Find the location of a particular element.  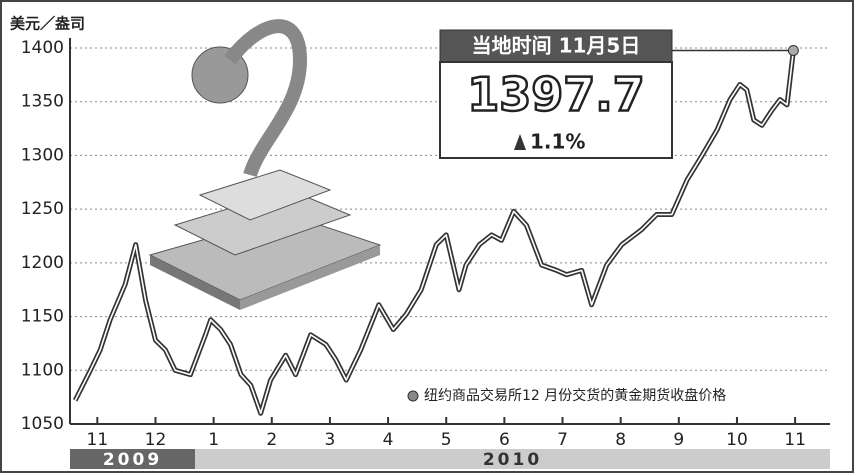

callout-date: 当地时间 11月5日 is located at coordinates (556, 46).